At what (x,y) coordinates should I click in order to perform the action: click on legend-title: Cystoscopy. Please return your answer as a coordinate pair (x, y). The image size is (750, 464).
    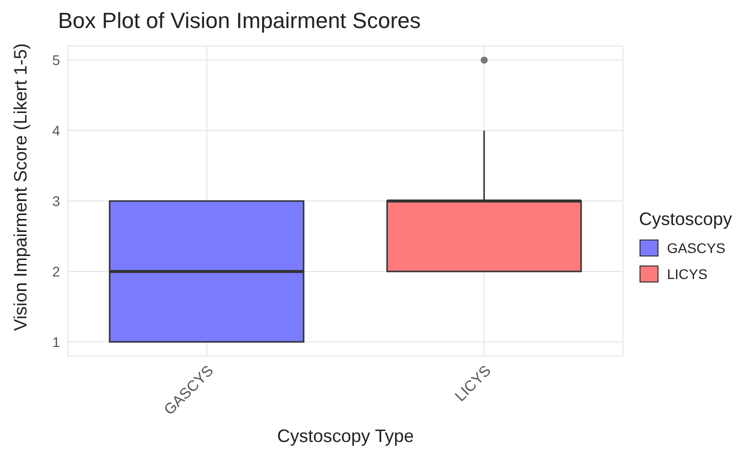
    Looking at the image, I should click on (685, 219).